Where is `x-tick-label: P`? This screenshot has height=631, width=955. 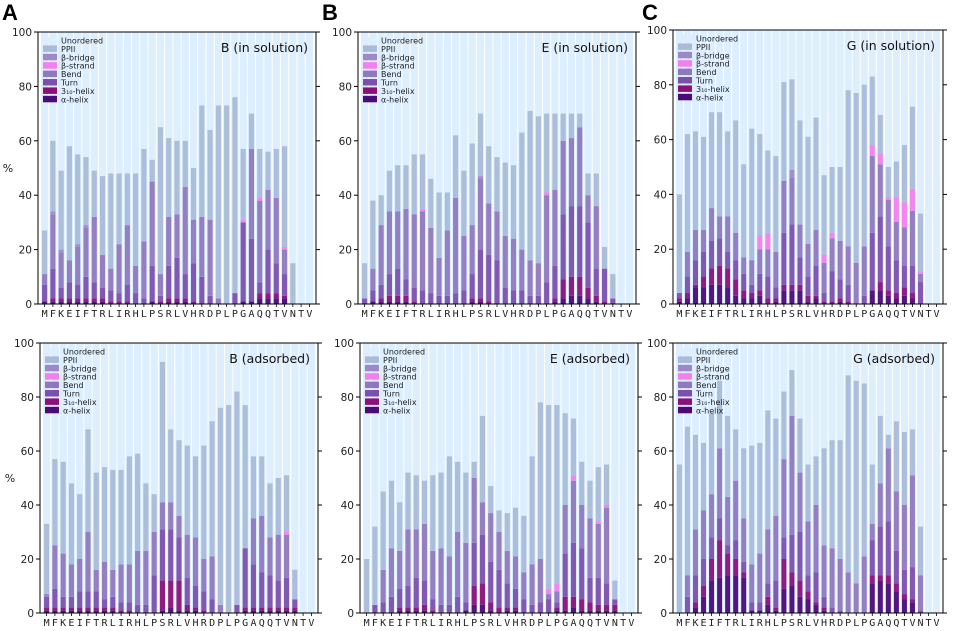 x-tick-label: P is located at coordinates (154, 623).